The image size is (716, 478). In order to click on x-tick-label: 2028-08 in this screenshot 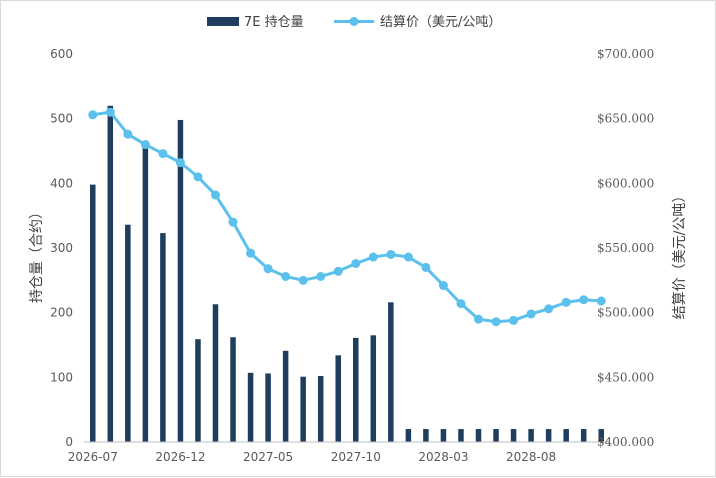, I will do `click(531, 457)`.